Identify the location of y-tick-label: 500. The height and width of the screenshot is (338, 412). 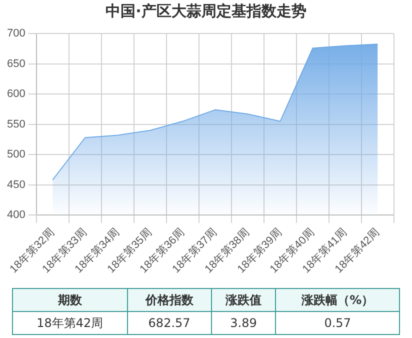
(16, 154).